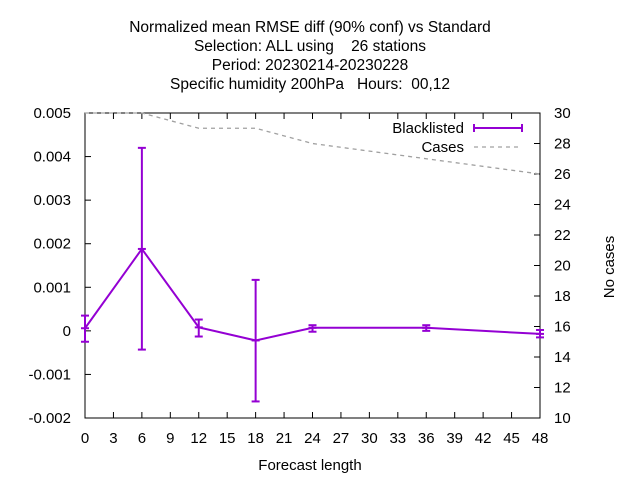  What do you see at coordinates (284, 438) in the screenshot?
I see `x-tick-label: 21` at bounding box center [284, 438].